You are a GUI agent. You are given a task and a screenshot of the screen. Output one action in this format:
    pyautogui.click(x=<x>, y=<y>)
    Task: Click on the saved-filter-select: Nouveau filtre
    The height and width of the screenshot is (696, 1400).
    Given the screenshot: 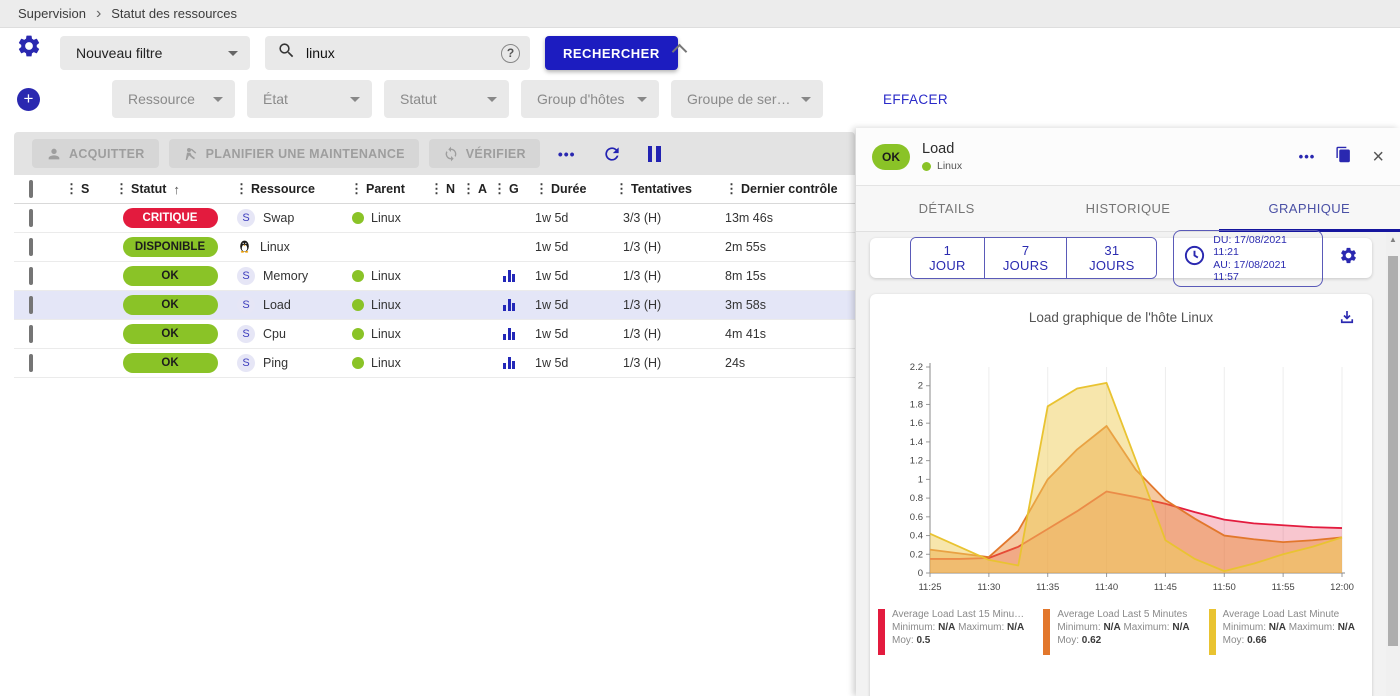 What is the action you would take?
    pyautogui.click(x=155, y=53)
    